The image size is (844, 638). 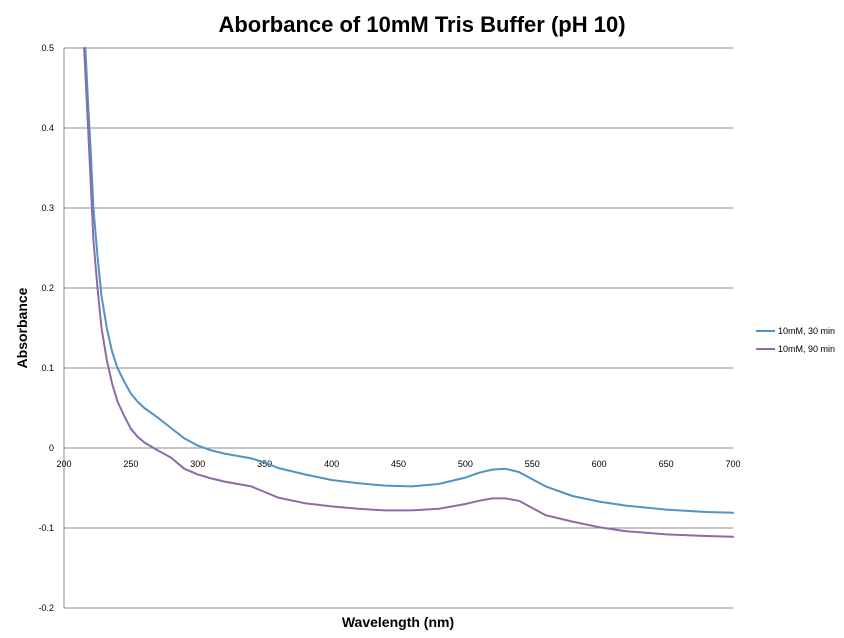 I want to click on x-tick-labels: 200 250 300 350 400 450 500 550 600 650 700, so click(x=398, y=464).